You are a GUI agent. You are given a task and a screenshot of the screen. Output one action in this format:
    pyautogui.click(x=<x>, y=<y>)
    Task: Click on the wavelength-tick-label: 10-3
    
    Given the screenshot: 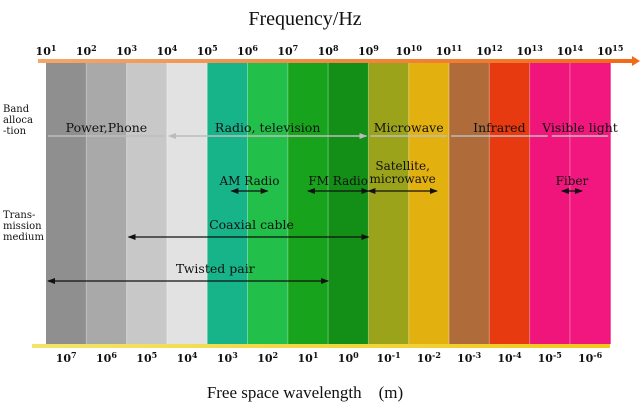 What is the action you would take?
    pyautogui.click(x=469, y=357)
    